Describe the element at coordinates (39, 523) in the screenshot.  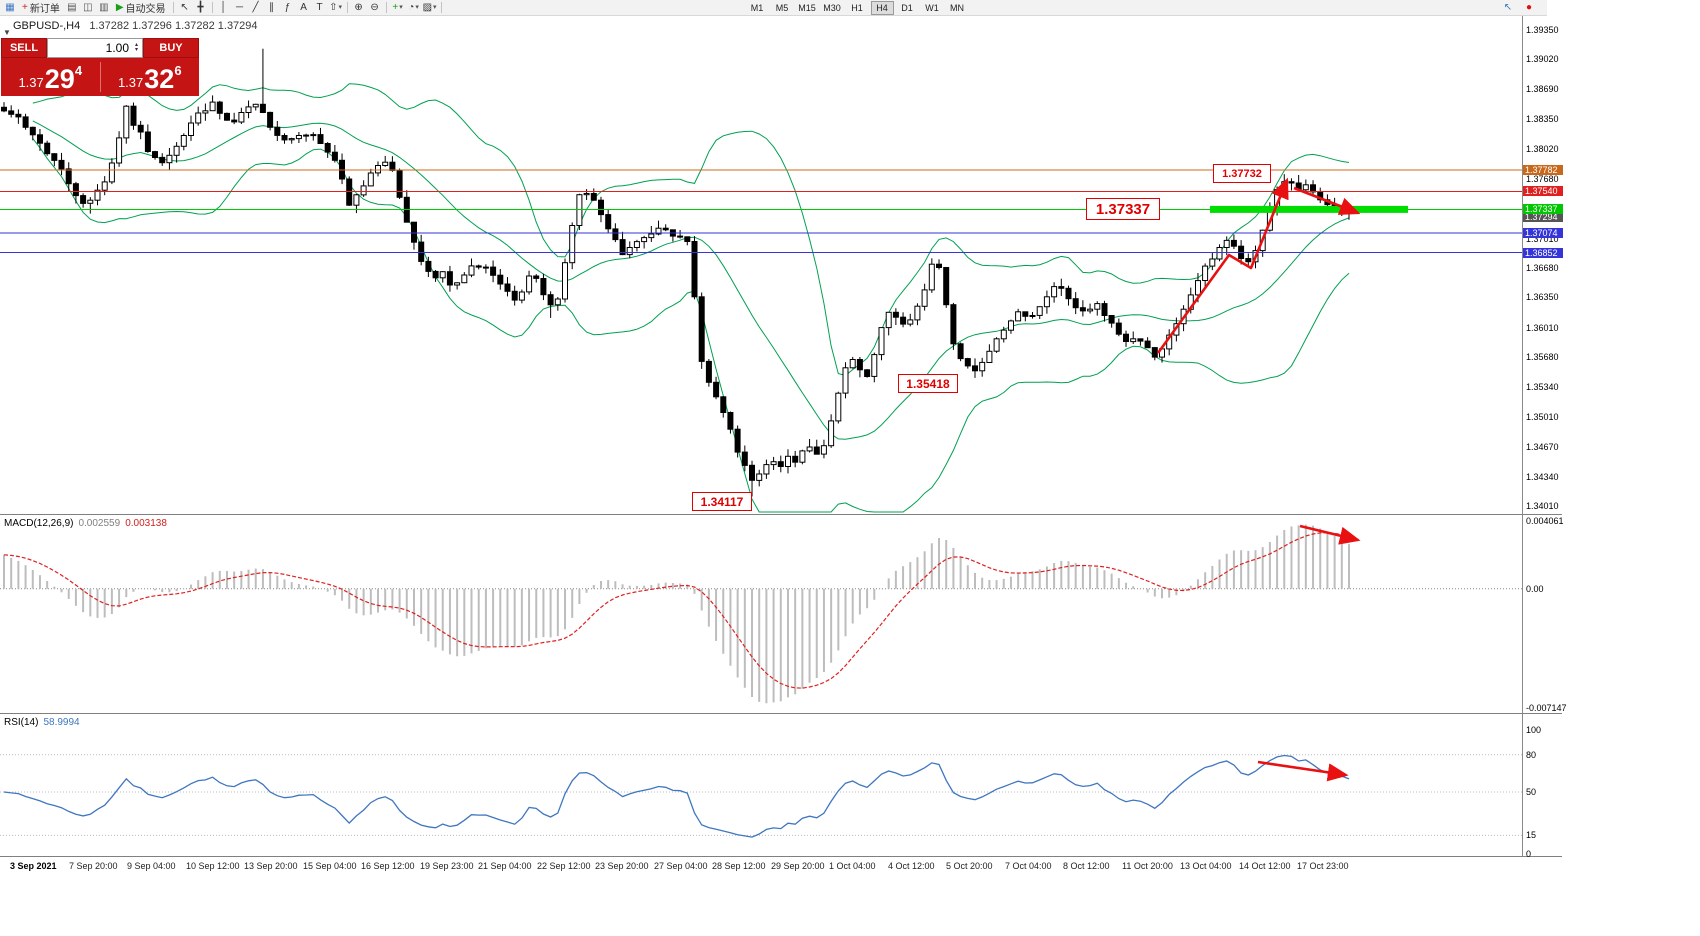
I see `macd-name: MACD(12,26,9)` at that location.